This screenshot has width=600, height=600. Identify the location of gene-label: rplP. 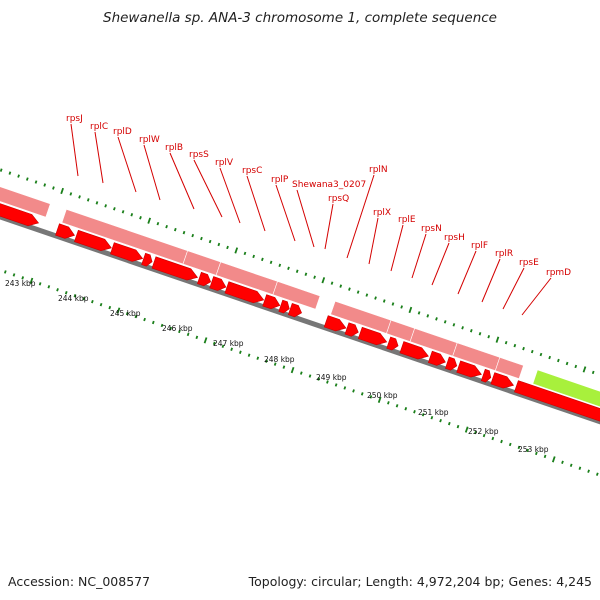
(280, 180).